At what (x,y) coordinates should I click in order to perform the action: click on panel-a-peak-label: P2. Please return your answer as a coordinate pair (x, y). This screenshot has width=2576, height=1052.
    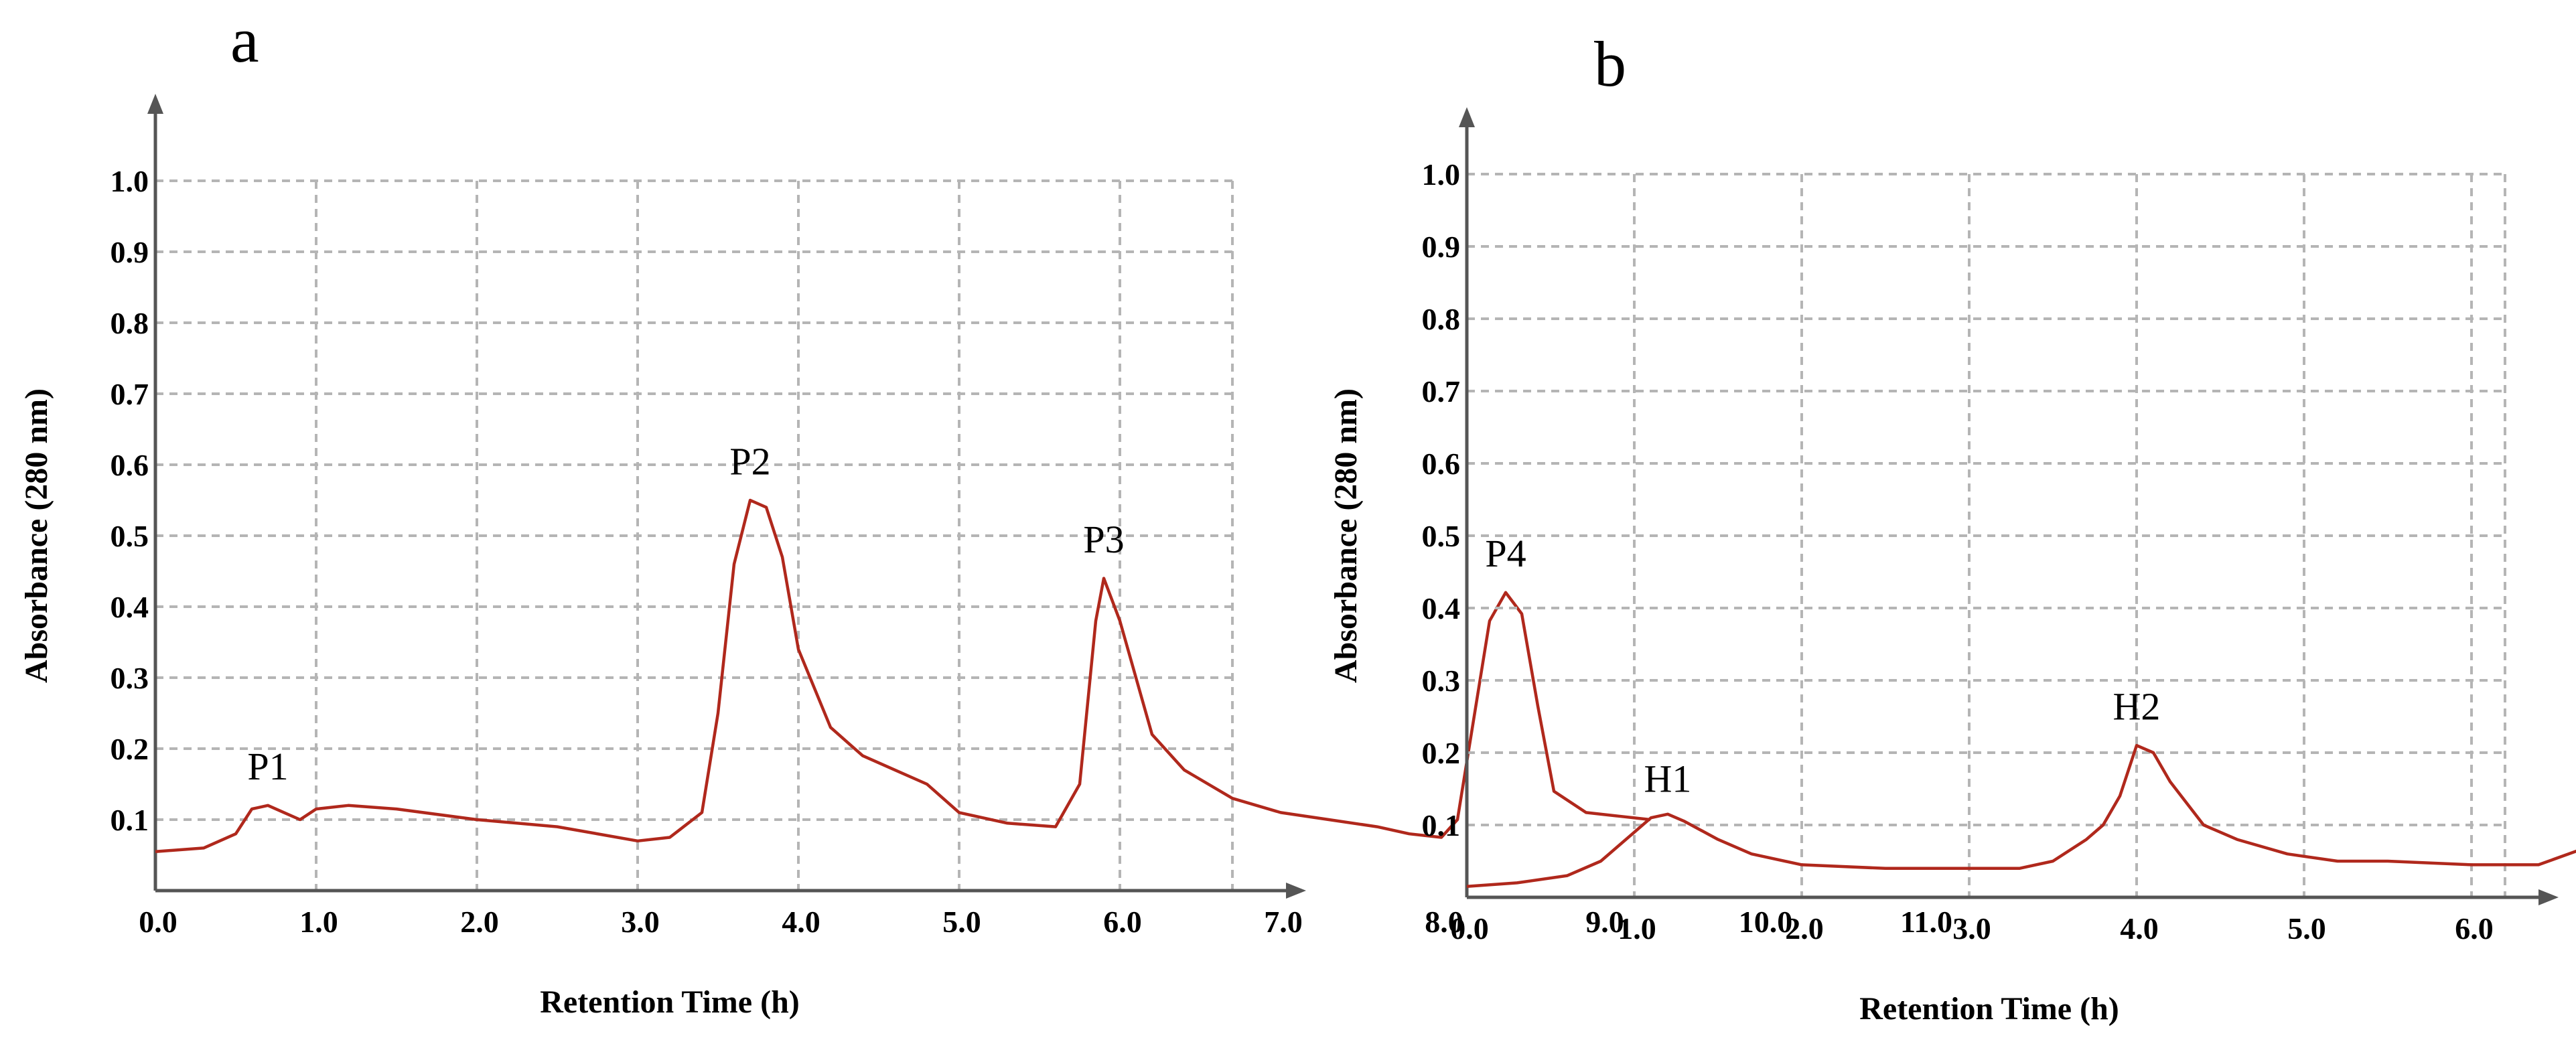
    Looking at the image, I should click on (749, 461).